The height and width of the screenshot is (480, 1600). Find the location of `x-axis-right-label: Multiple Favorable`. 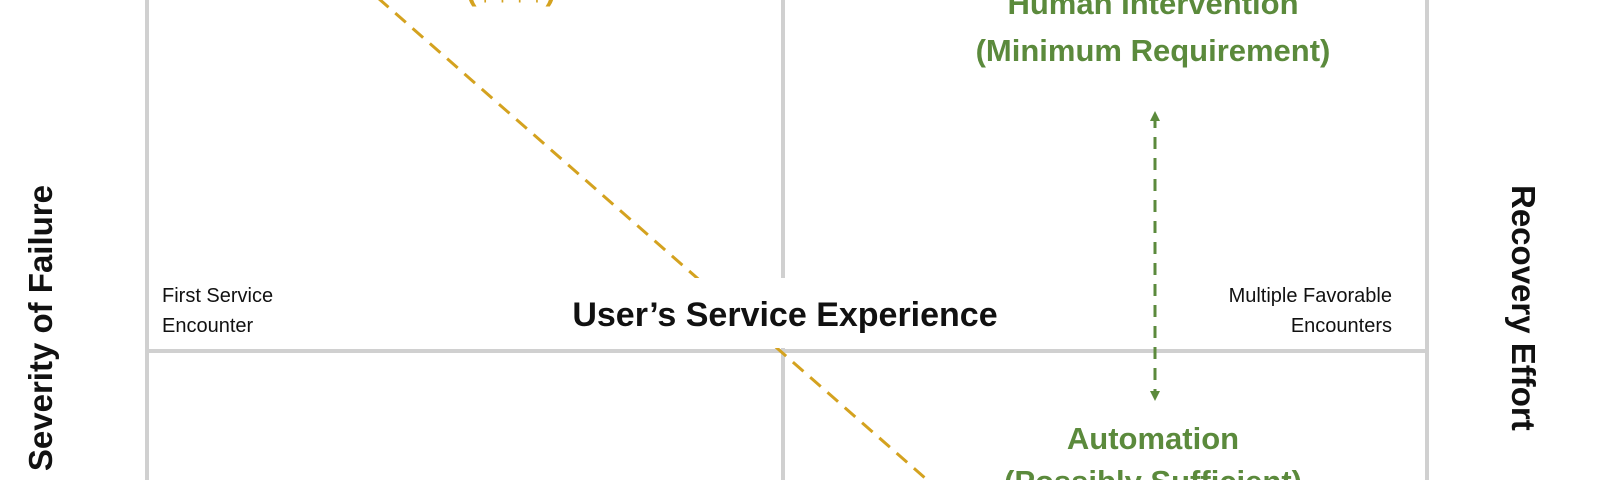

x-axis-right-label: Multiple Favorable is located at coordinates (1310, 296).